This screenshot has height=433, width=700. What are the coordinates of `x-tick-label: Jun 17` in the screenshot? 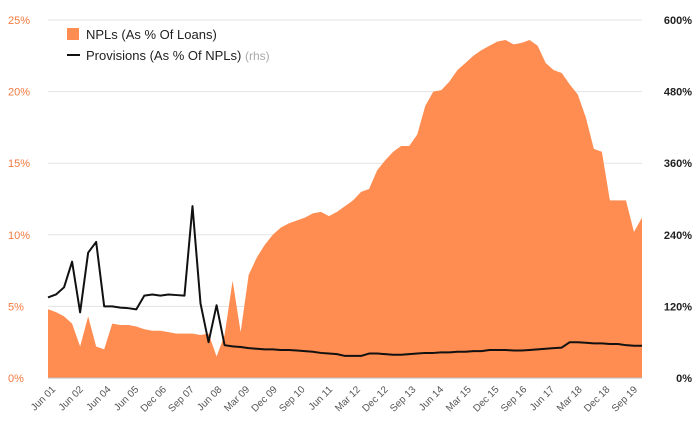 It's located at (542, 398).